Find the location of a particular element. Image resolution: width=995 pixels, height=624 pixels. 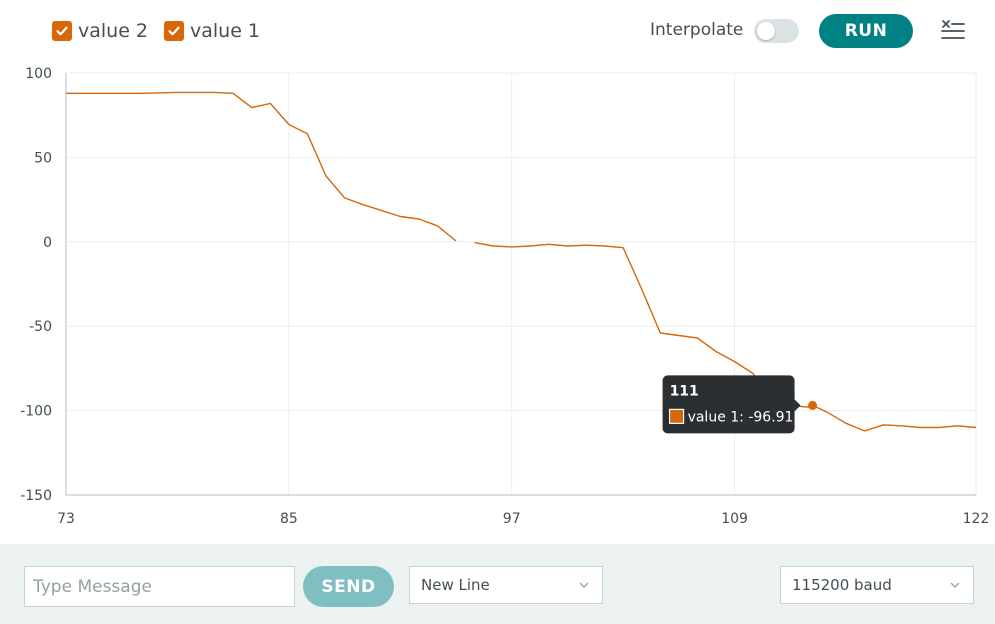

value-1-checkbox is located at coordinates (174, 31).